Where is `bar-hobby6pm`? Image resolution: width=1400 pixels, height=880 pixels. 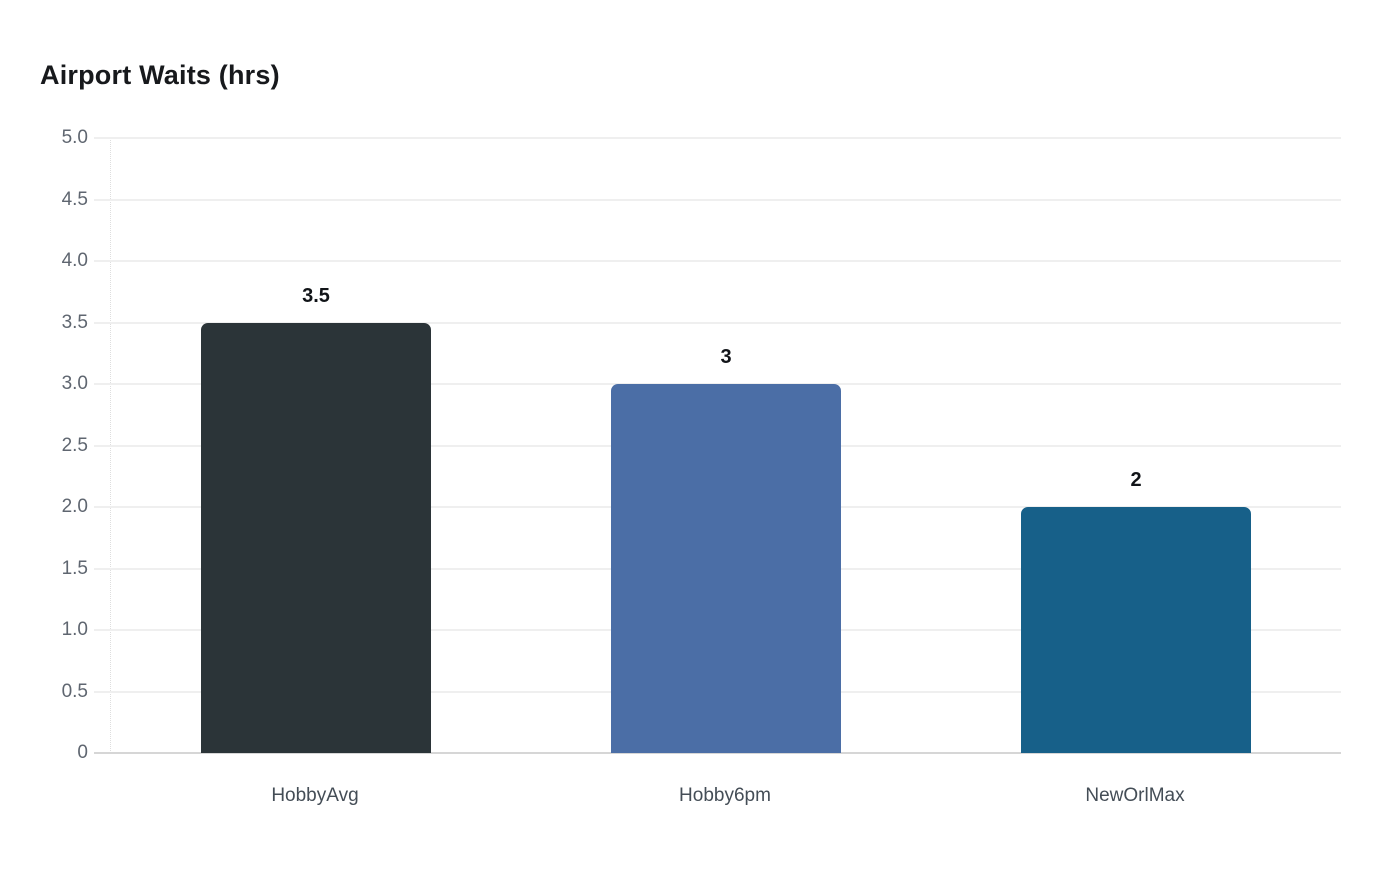
bar-hobby6pm is located at coordinates (726, 568).